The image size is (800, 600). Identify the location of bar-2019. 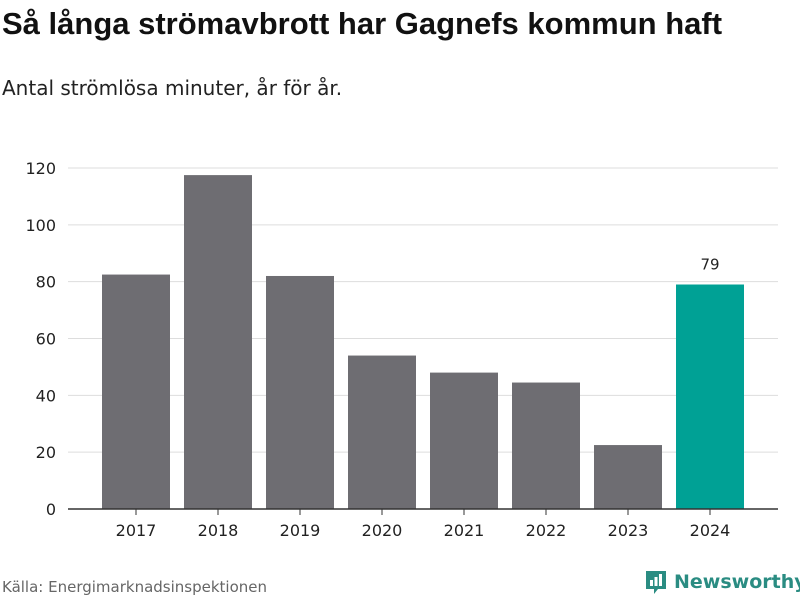
(300, 392).